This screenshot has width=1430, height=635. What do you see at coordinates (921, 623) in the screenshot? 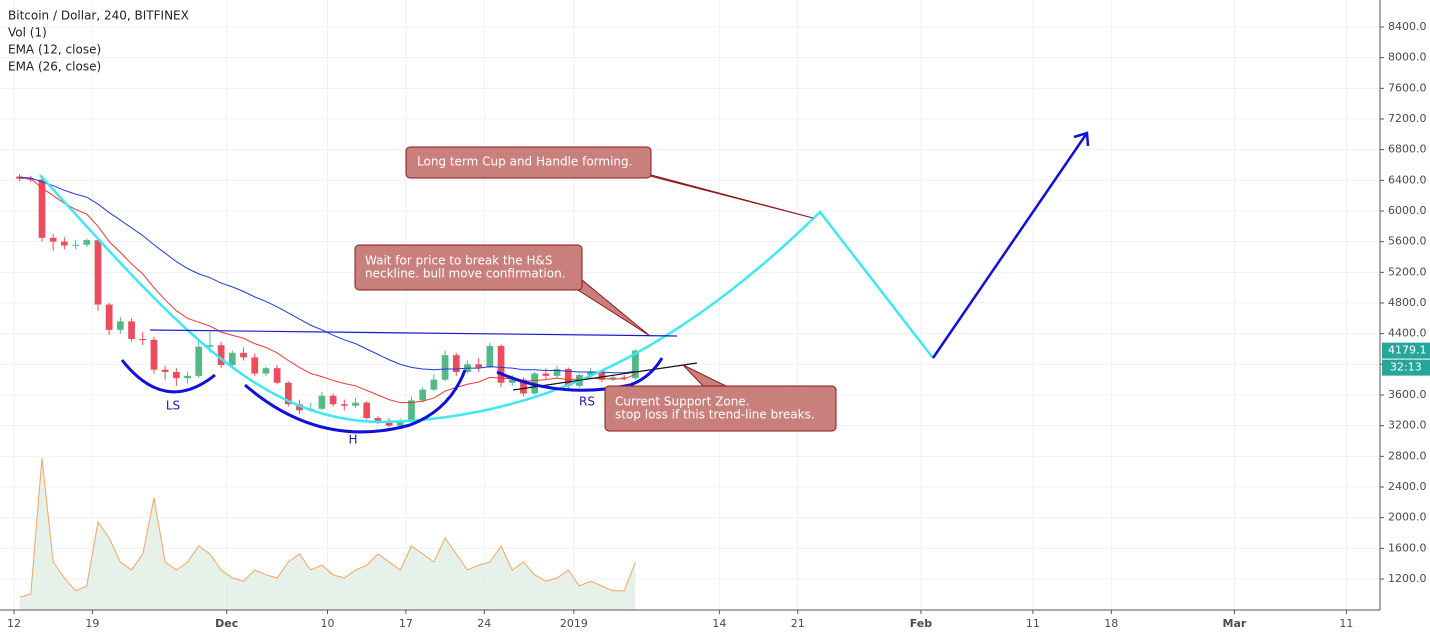
I see `x-tick-label: Feb` at bounding box center [921, 623].